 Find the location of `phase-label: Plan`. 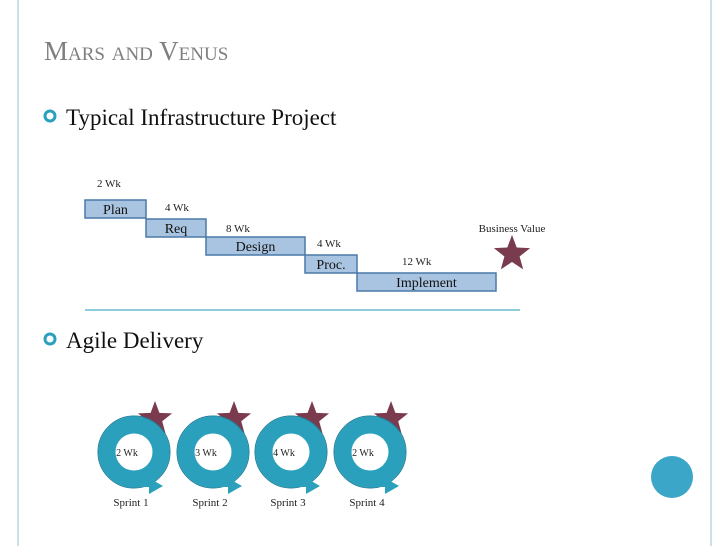

phase-label: Plan is located at coordinates (115, 210).